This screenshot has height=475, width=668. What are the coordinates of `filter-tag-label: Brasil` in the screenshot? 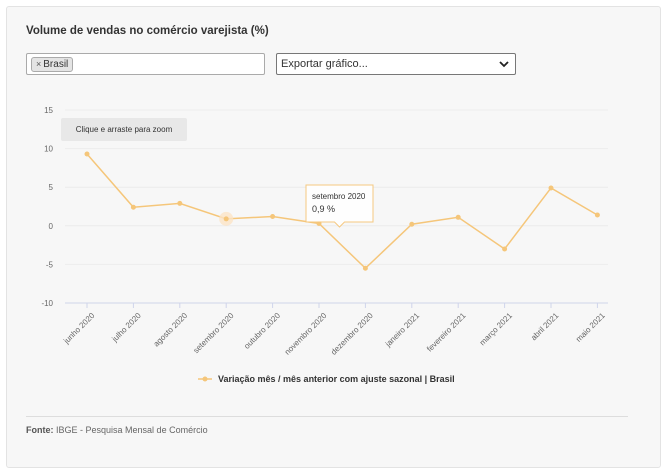 It's located at (56, 64).